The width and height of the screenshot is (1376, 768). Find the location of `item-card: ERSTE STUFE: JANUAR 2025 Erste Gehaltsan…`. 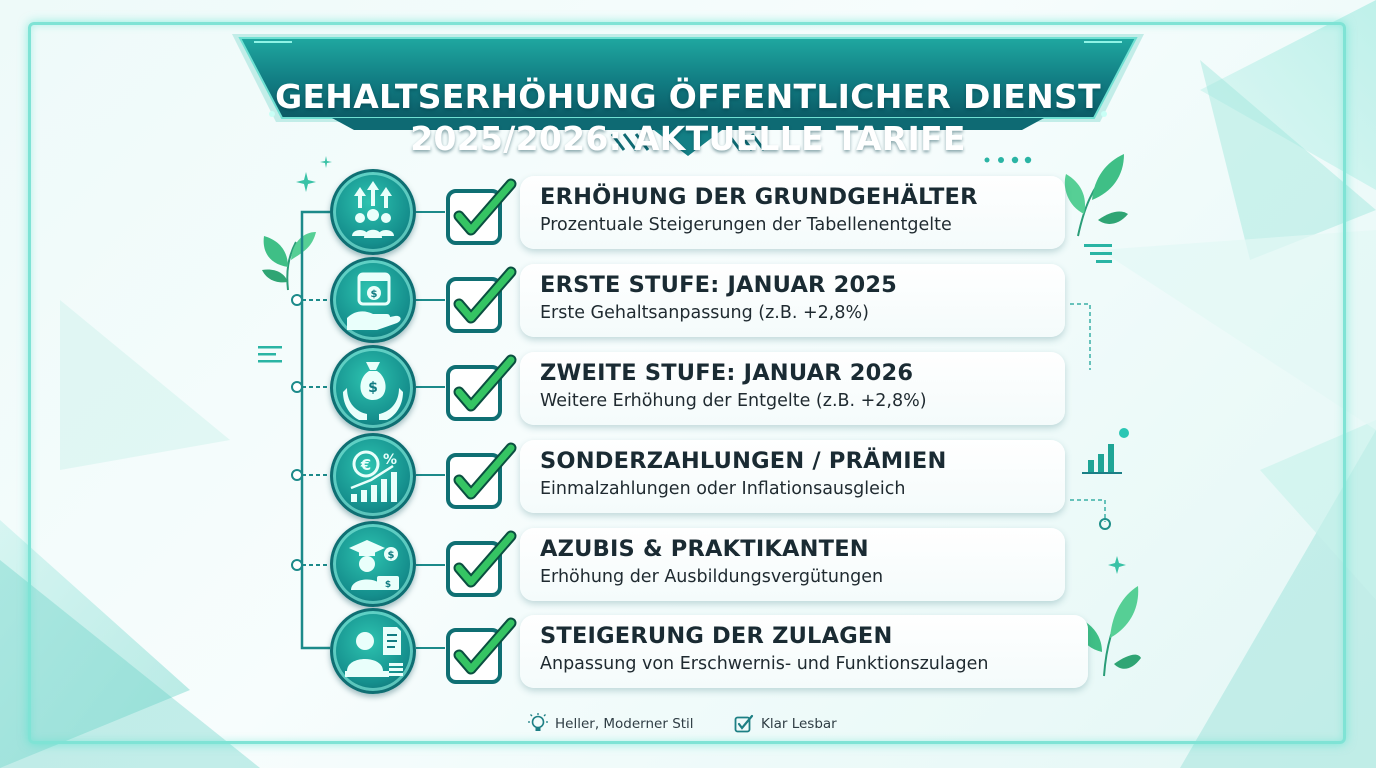

item-card: ERSTE STUFE: JANUAR 2025 Erste Gehaltsan… is located at coordinates (792, 300).